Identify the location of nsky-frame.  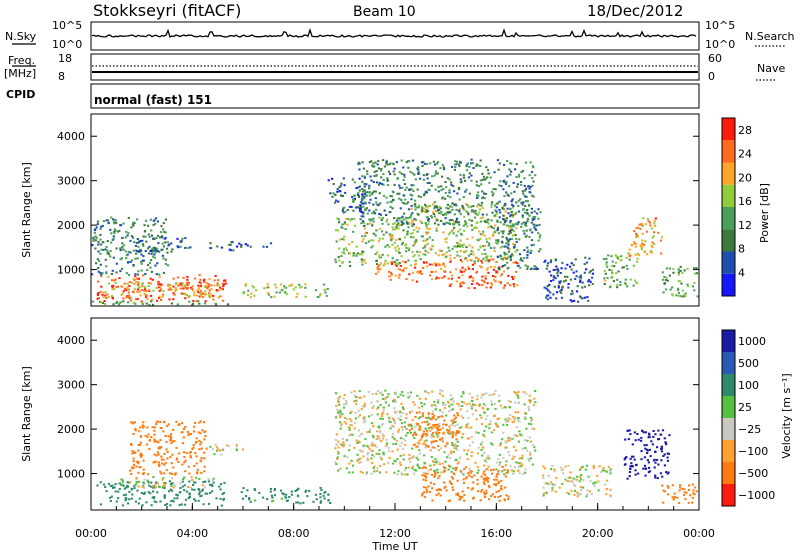
(395, 36).